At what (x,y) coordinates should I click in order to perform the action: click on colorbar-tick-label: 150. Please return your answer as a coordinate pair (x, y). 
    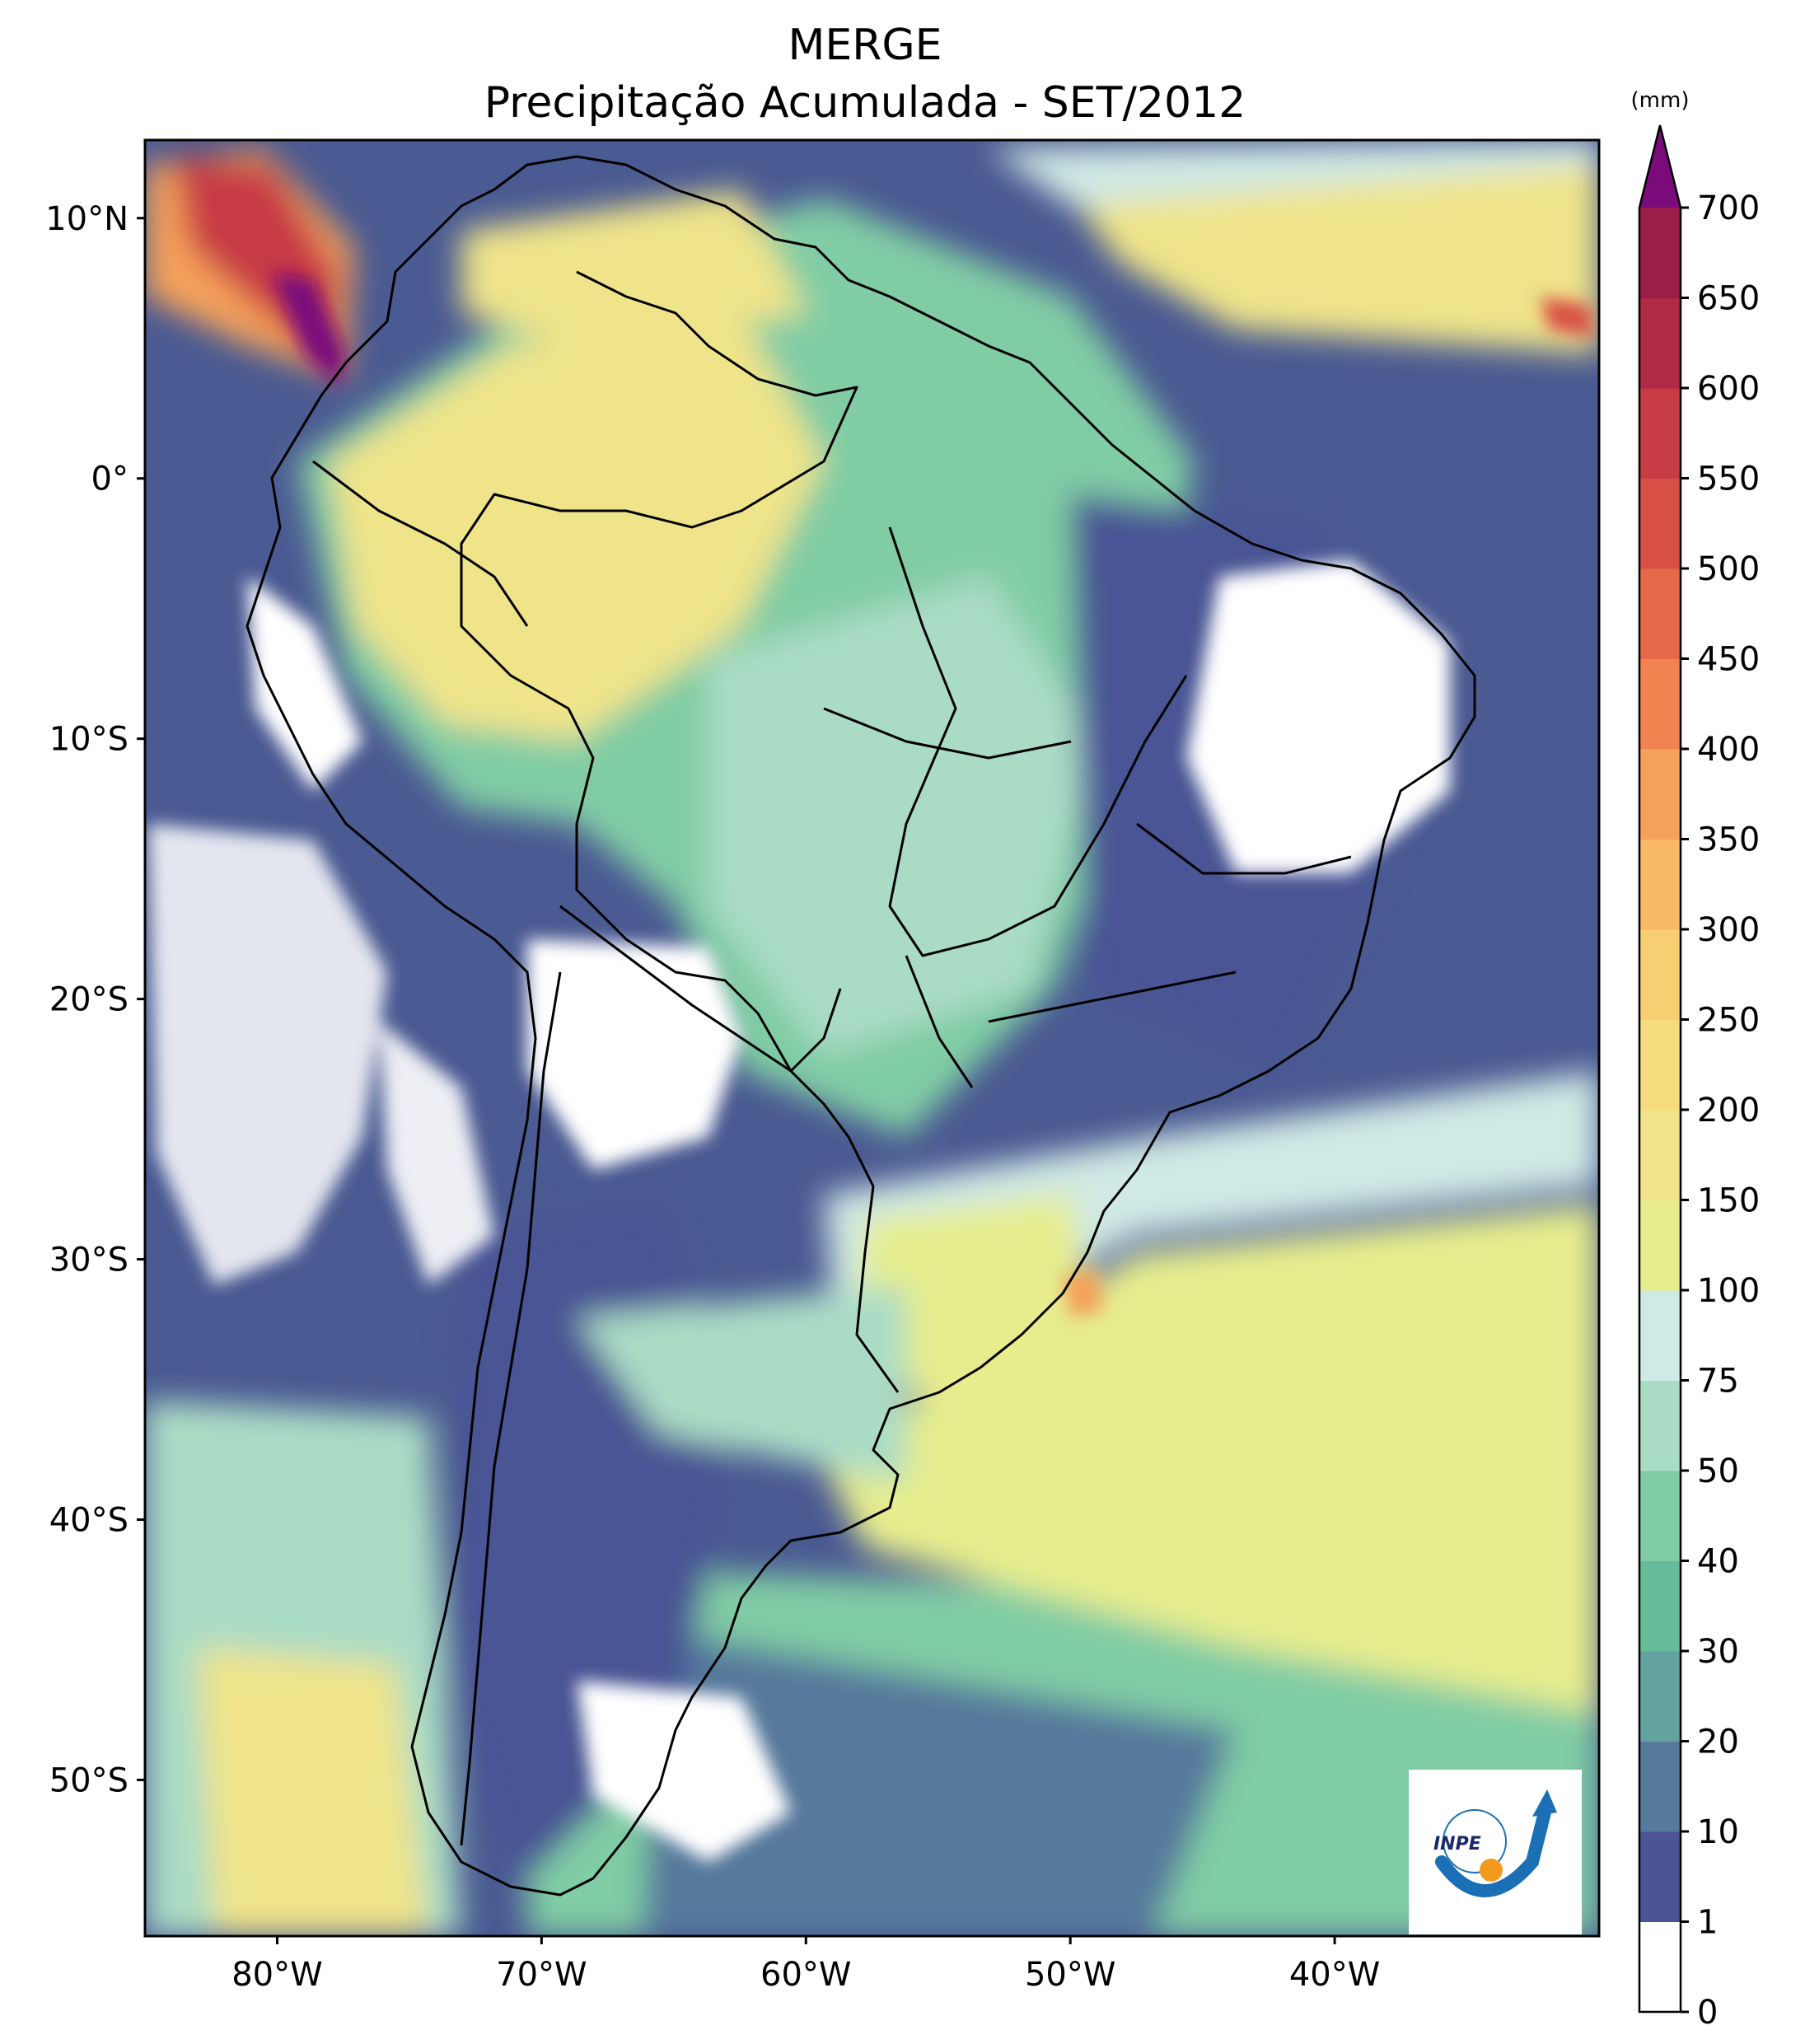
    Looking at the image, I should click on (1728, 1201).